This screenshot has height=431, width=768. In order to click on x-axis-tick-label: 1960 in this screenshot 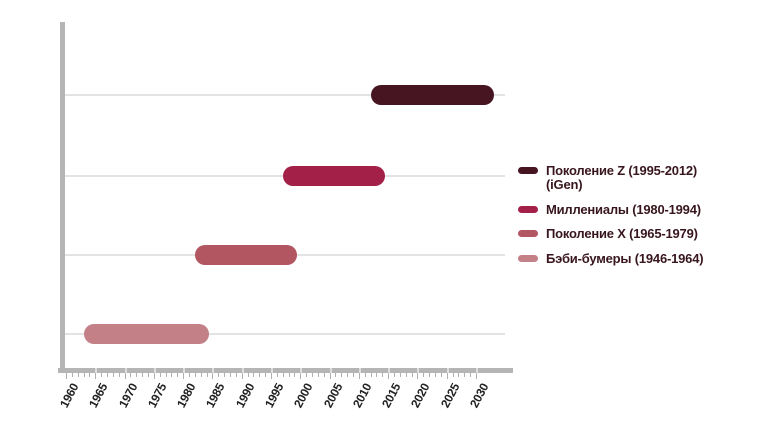, I will do `click(69, 396)`.